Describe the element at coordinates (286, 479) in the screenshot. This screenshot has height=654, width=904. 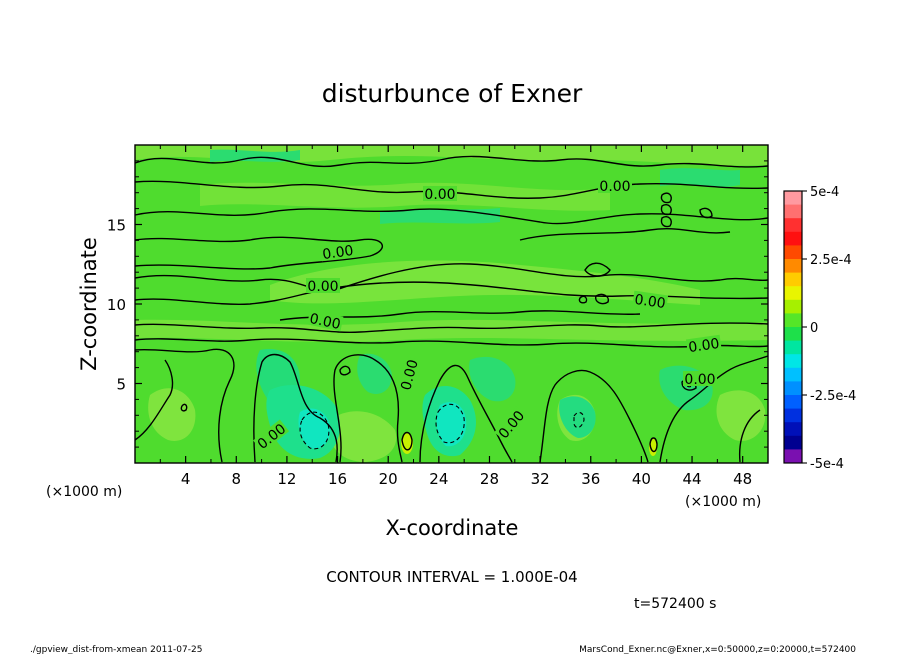
I see `x-tick-label: 12` at that location.